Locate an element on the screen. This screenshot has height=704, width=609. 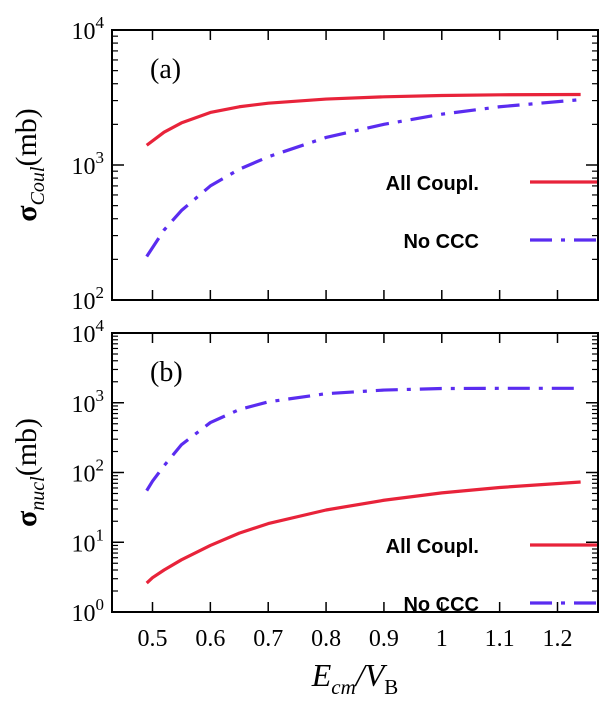
x-axis-title: Ecm/VB is located at coordinates (355, 678).